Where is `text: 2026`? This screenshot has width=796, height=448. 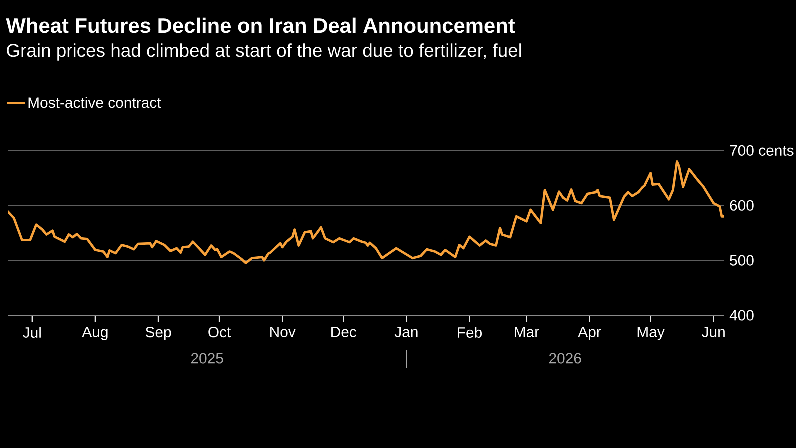
text: 2026 is located at coordinates (565, 358).